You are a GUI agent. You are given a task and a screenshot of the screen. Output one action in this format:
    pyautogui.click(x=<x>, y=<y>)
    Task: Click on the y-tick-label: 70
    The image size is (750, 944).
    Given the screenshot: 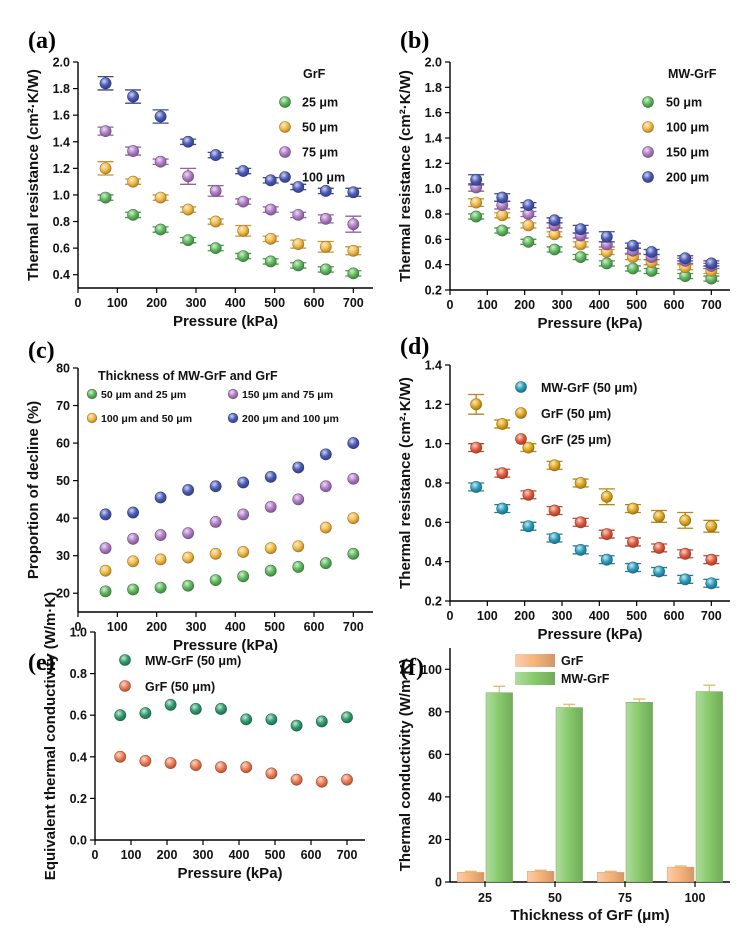 What is the action you would take?
    pyautogui.click(x=63, y=406)
    